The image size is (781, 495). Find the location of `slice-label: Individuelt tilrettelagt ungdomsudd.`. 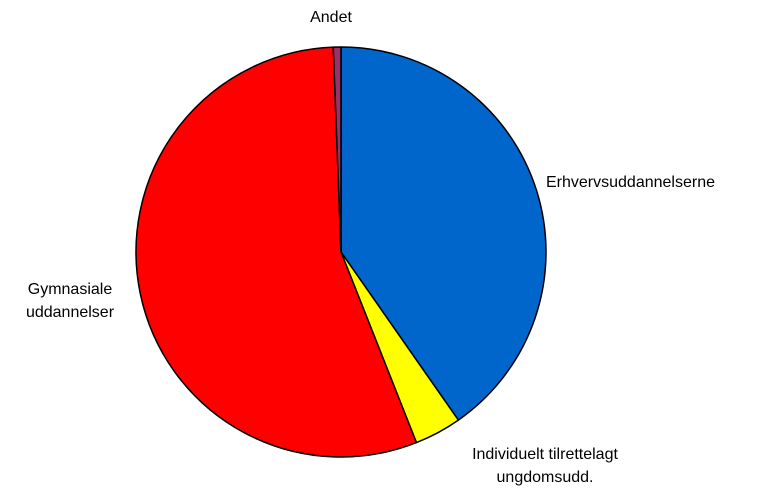

slice-label: Individuelt tilrettelagt ungdomsudd. is located at coordinates (545, 466).